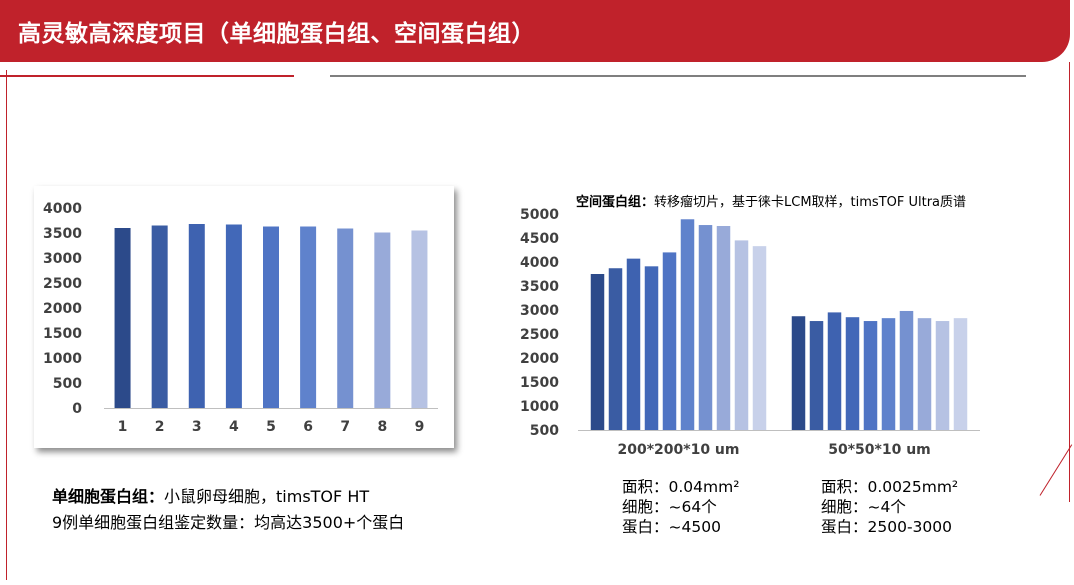  What do you see at coordinates (539, 215) in the screenshot?
I see `y-tick-label: 5000` at bounding box center [539, 215].